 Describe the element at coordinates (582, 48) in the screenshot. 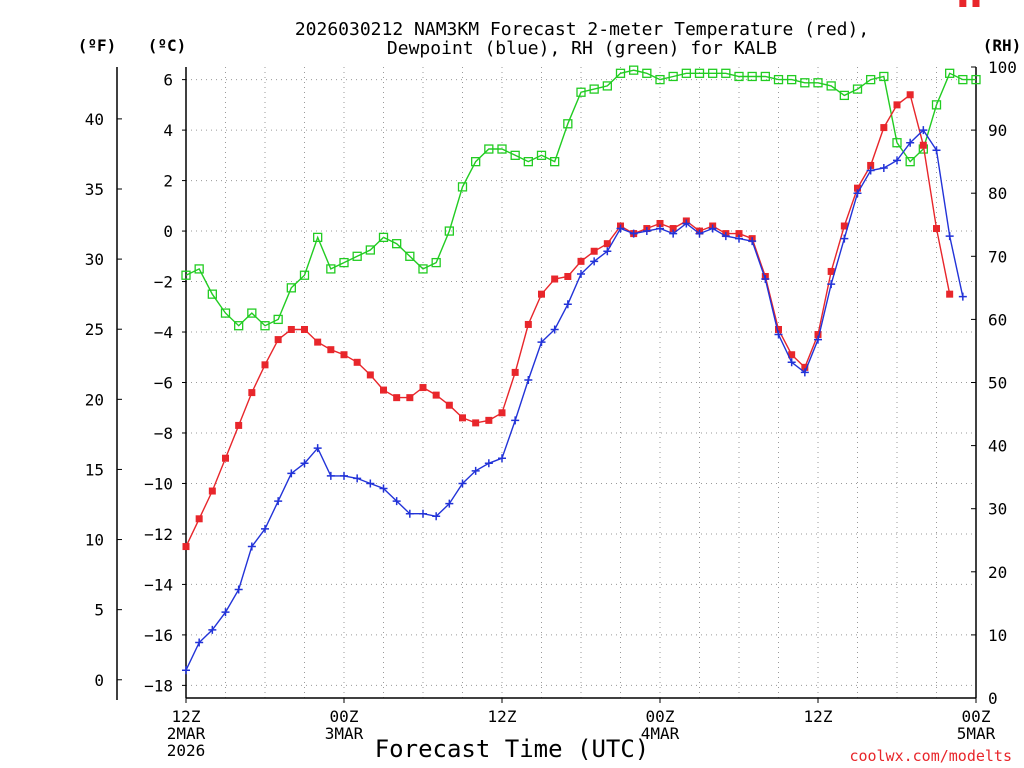

I see `chart-title-line2: Dewpoint (blue), RH (green) for KALB` at that location.